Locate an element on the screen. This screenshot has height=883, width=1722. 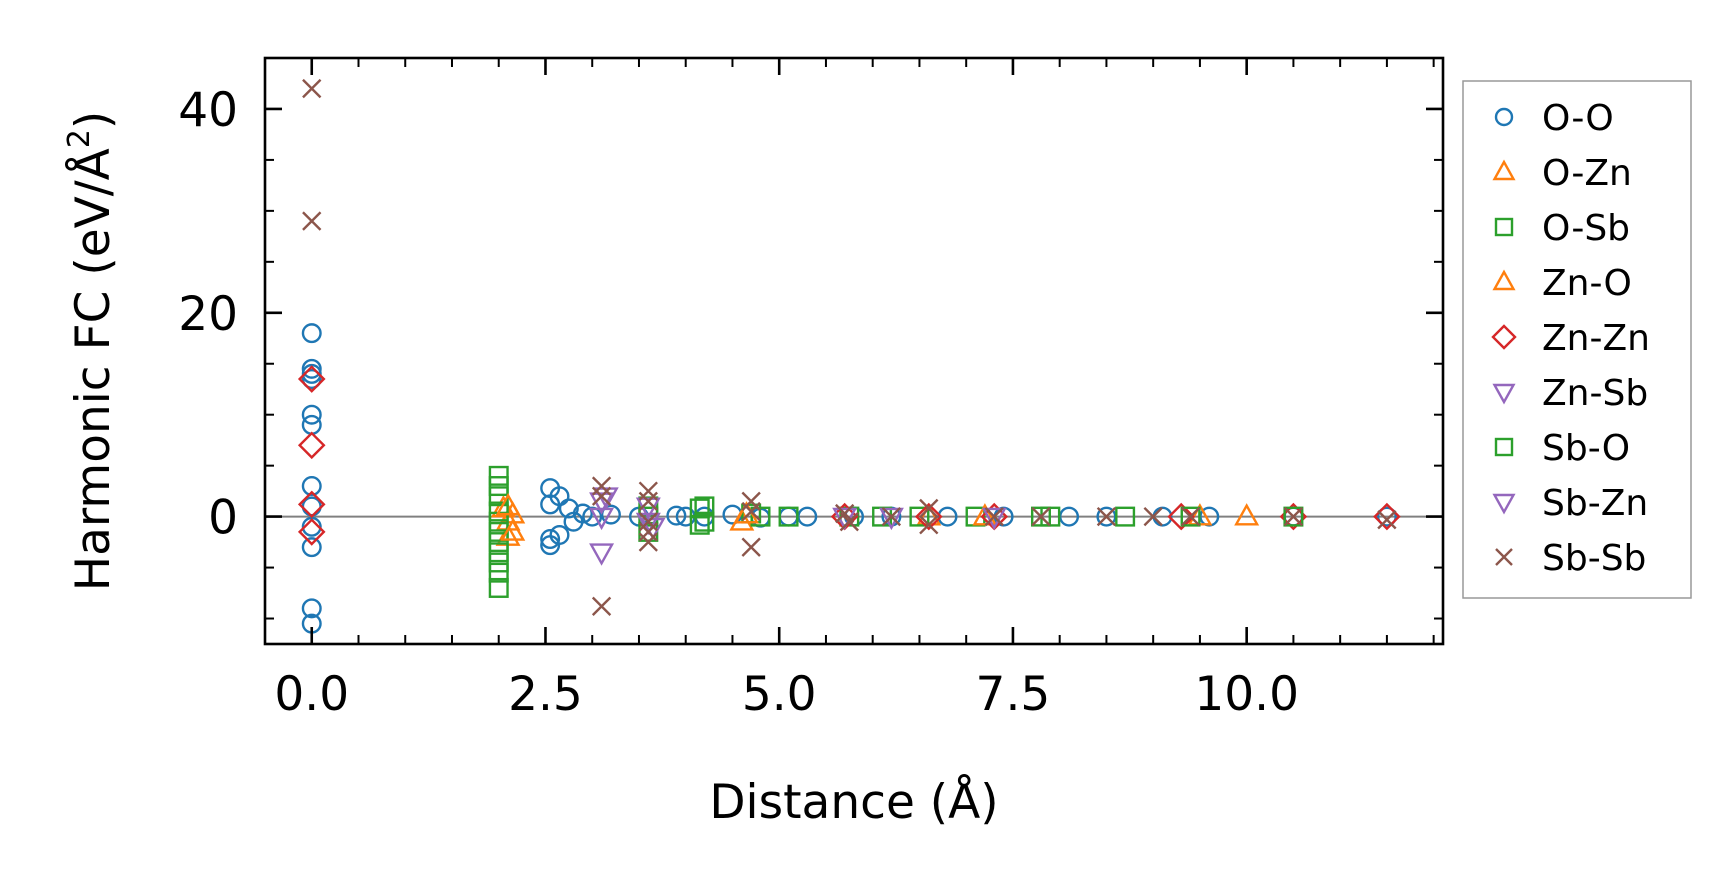
legend-label: O-O is located at coordinates (1578, 118).